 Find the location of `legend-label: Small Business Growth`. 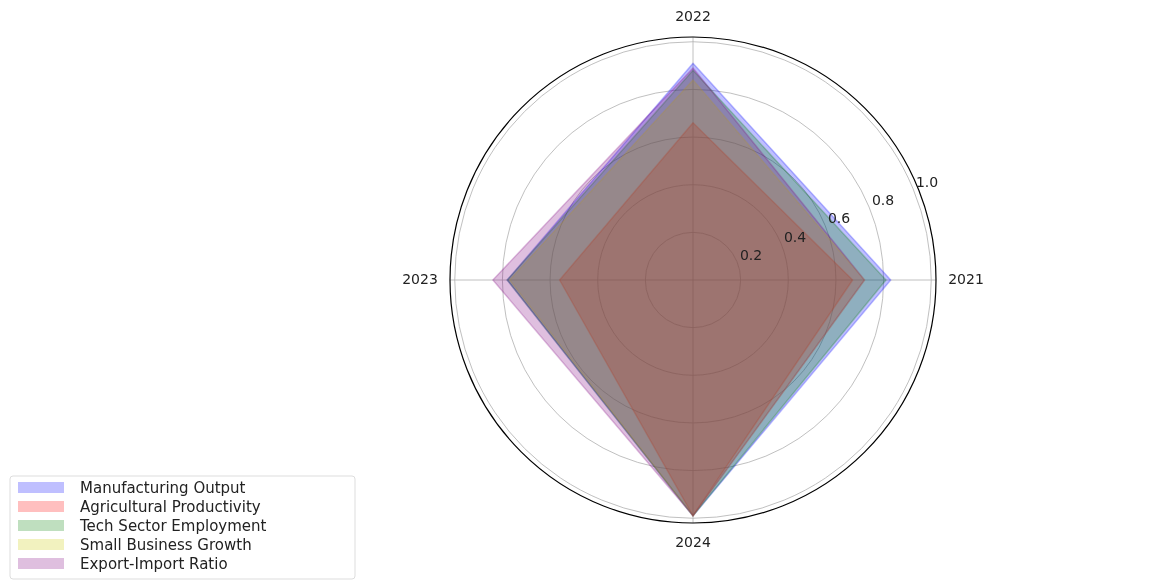

legend-label: Small Business Growth is located at coordinates (166, 544).